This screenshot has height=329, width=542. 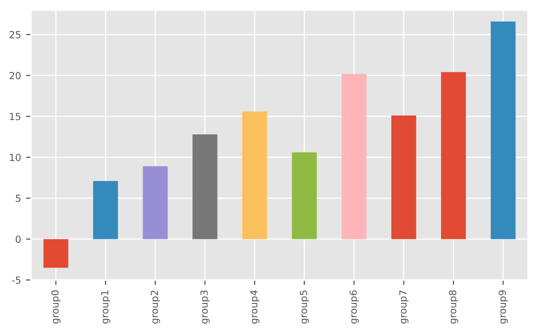 I want to click on y-tick-label: 15, so click(x=15, y=116).